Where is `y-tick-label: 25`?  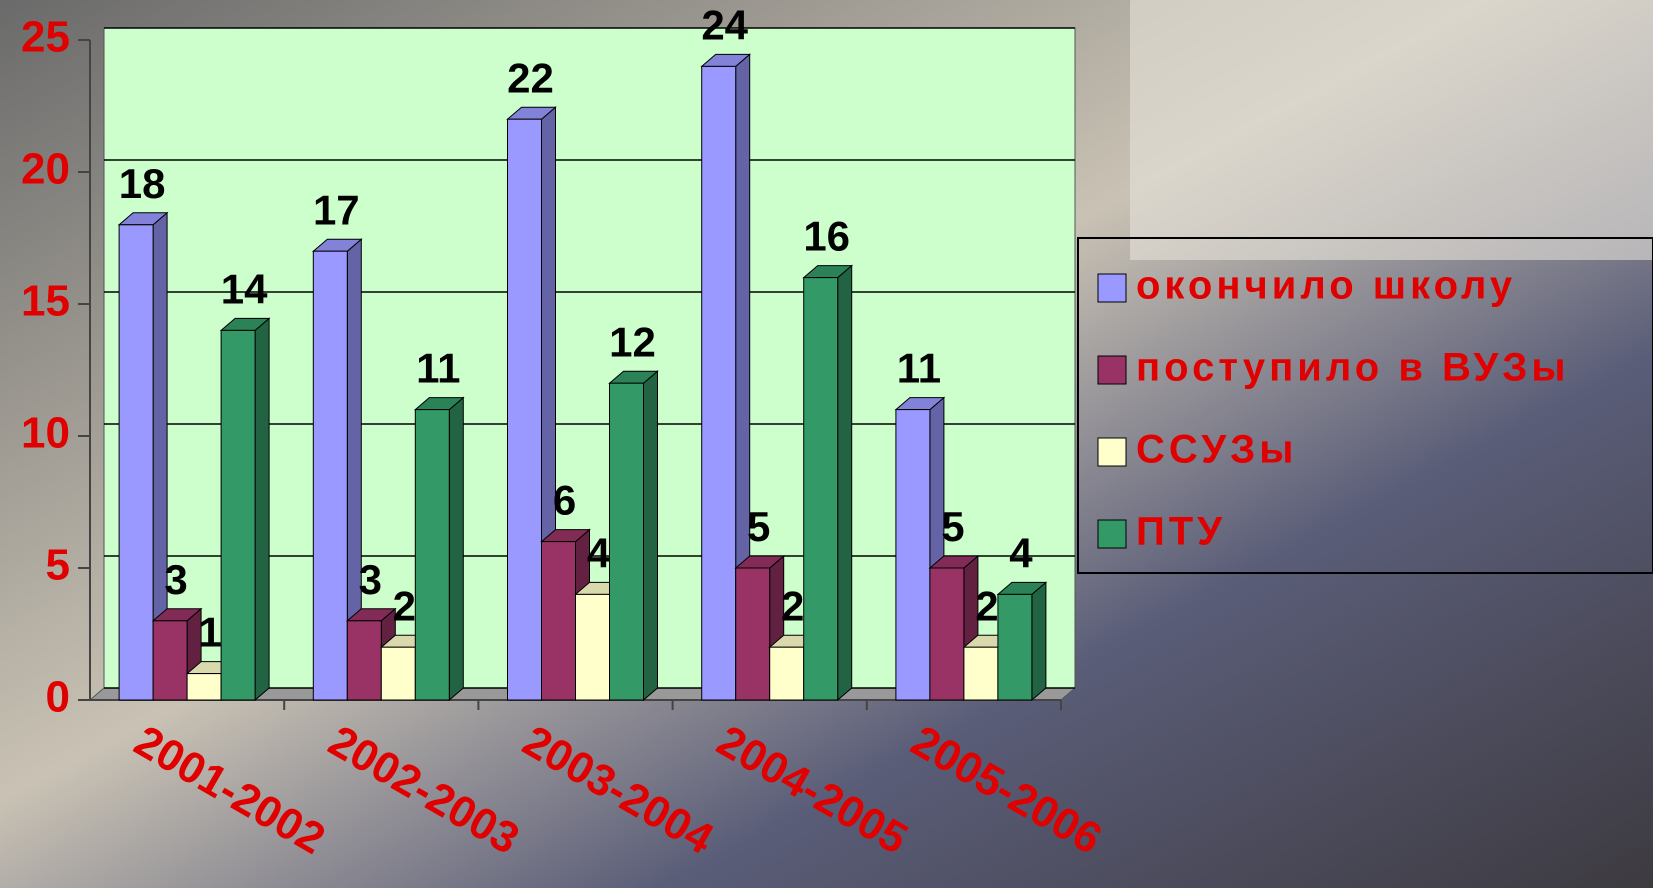
y-tick-label: 25 is located at coordinates (45, 37).